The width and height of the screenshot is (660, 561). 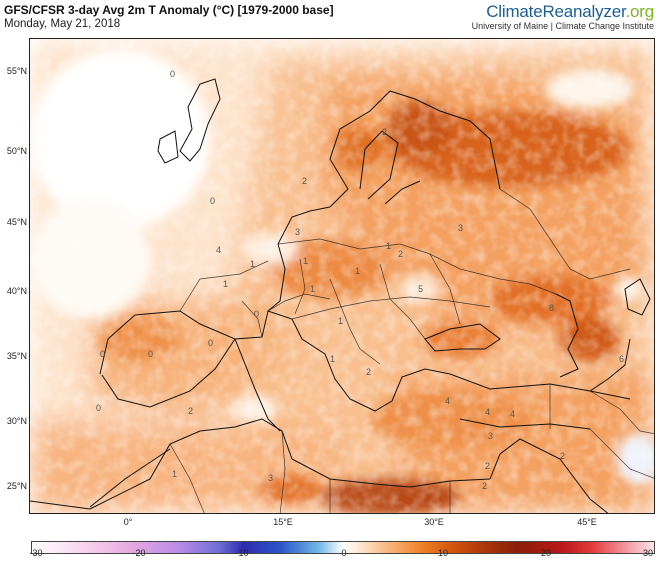 I want to click on colorbar, so click(x=343, y=547).